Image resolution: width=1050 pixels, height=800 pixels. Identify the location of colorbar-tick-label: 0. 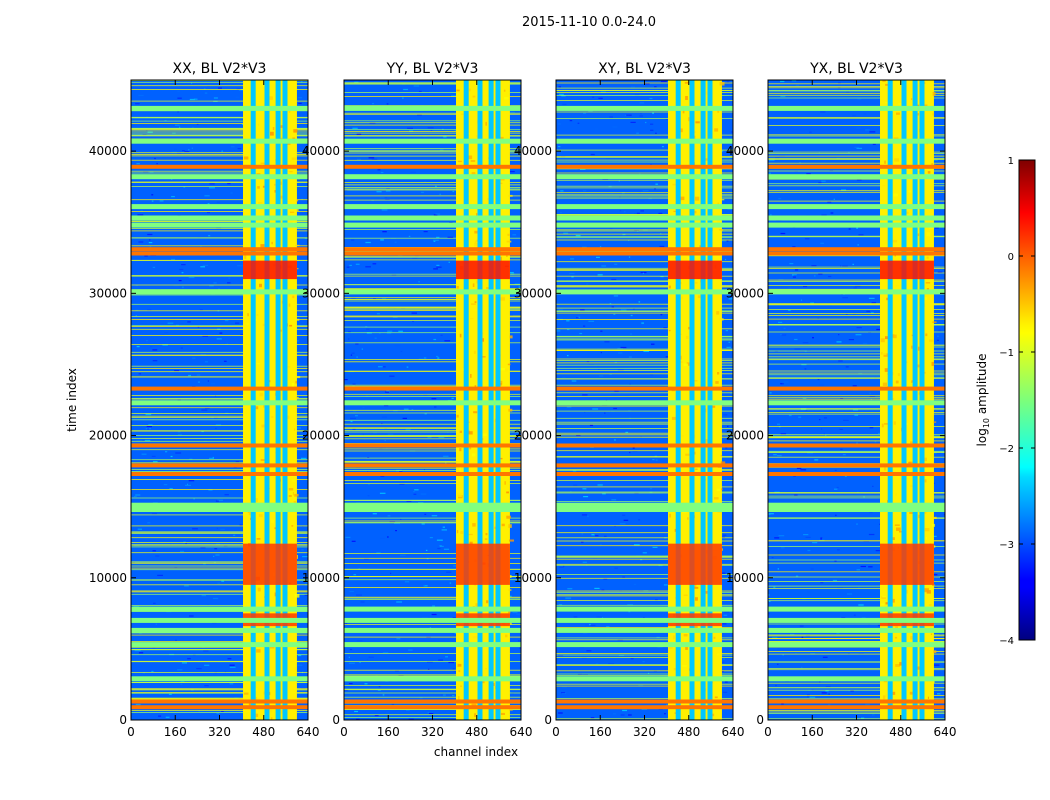
(1011, 257).